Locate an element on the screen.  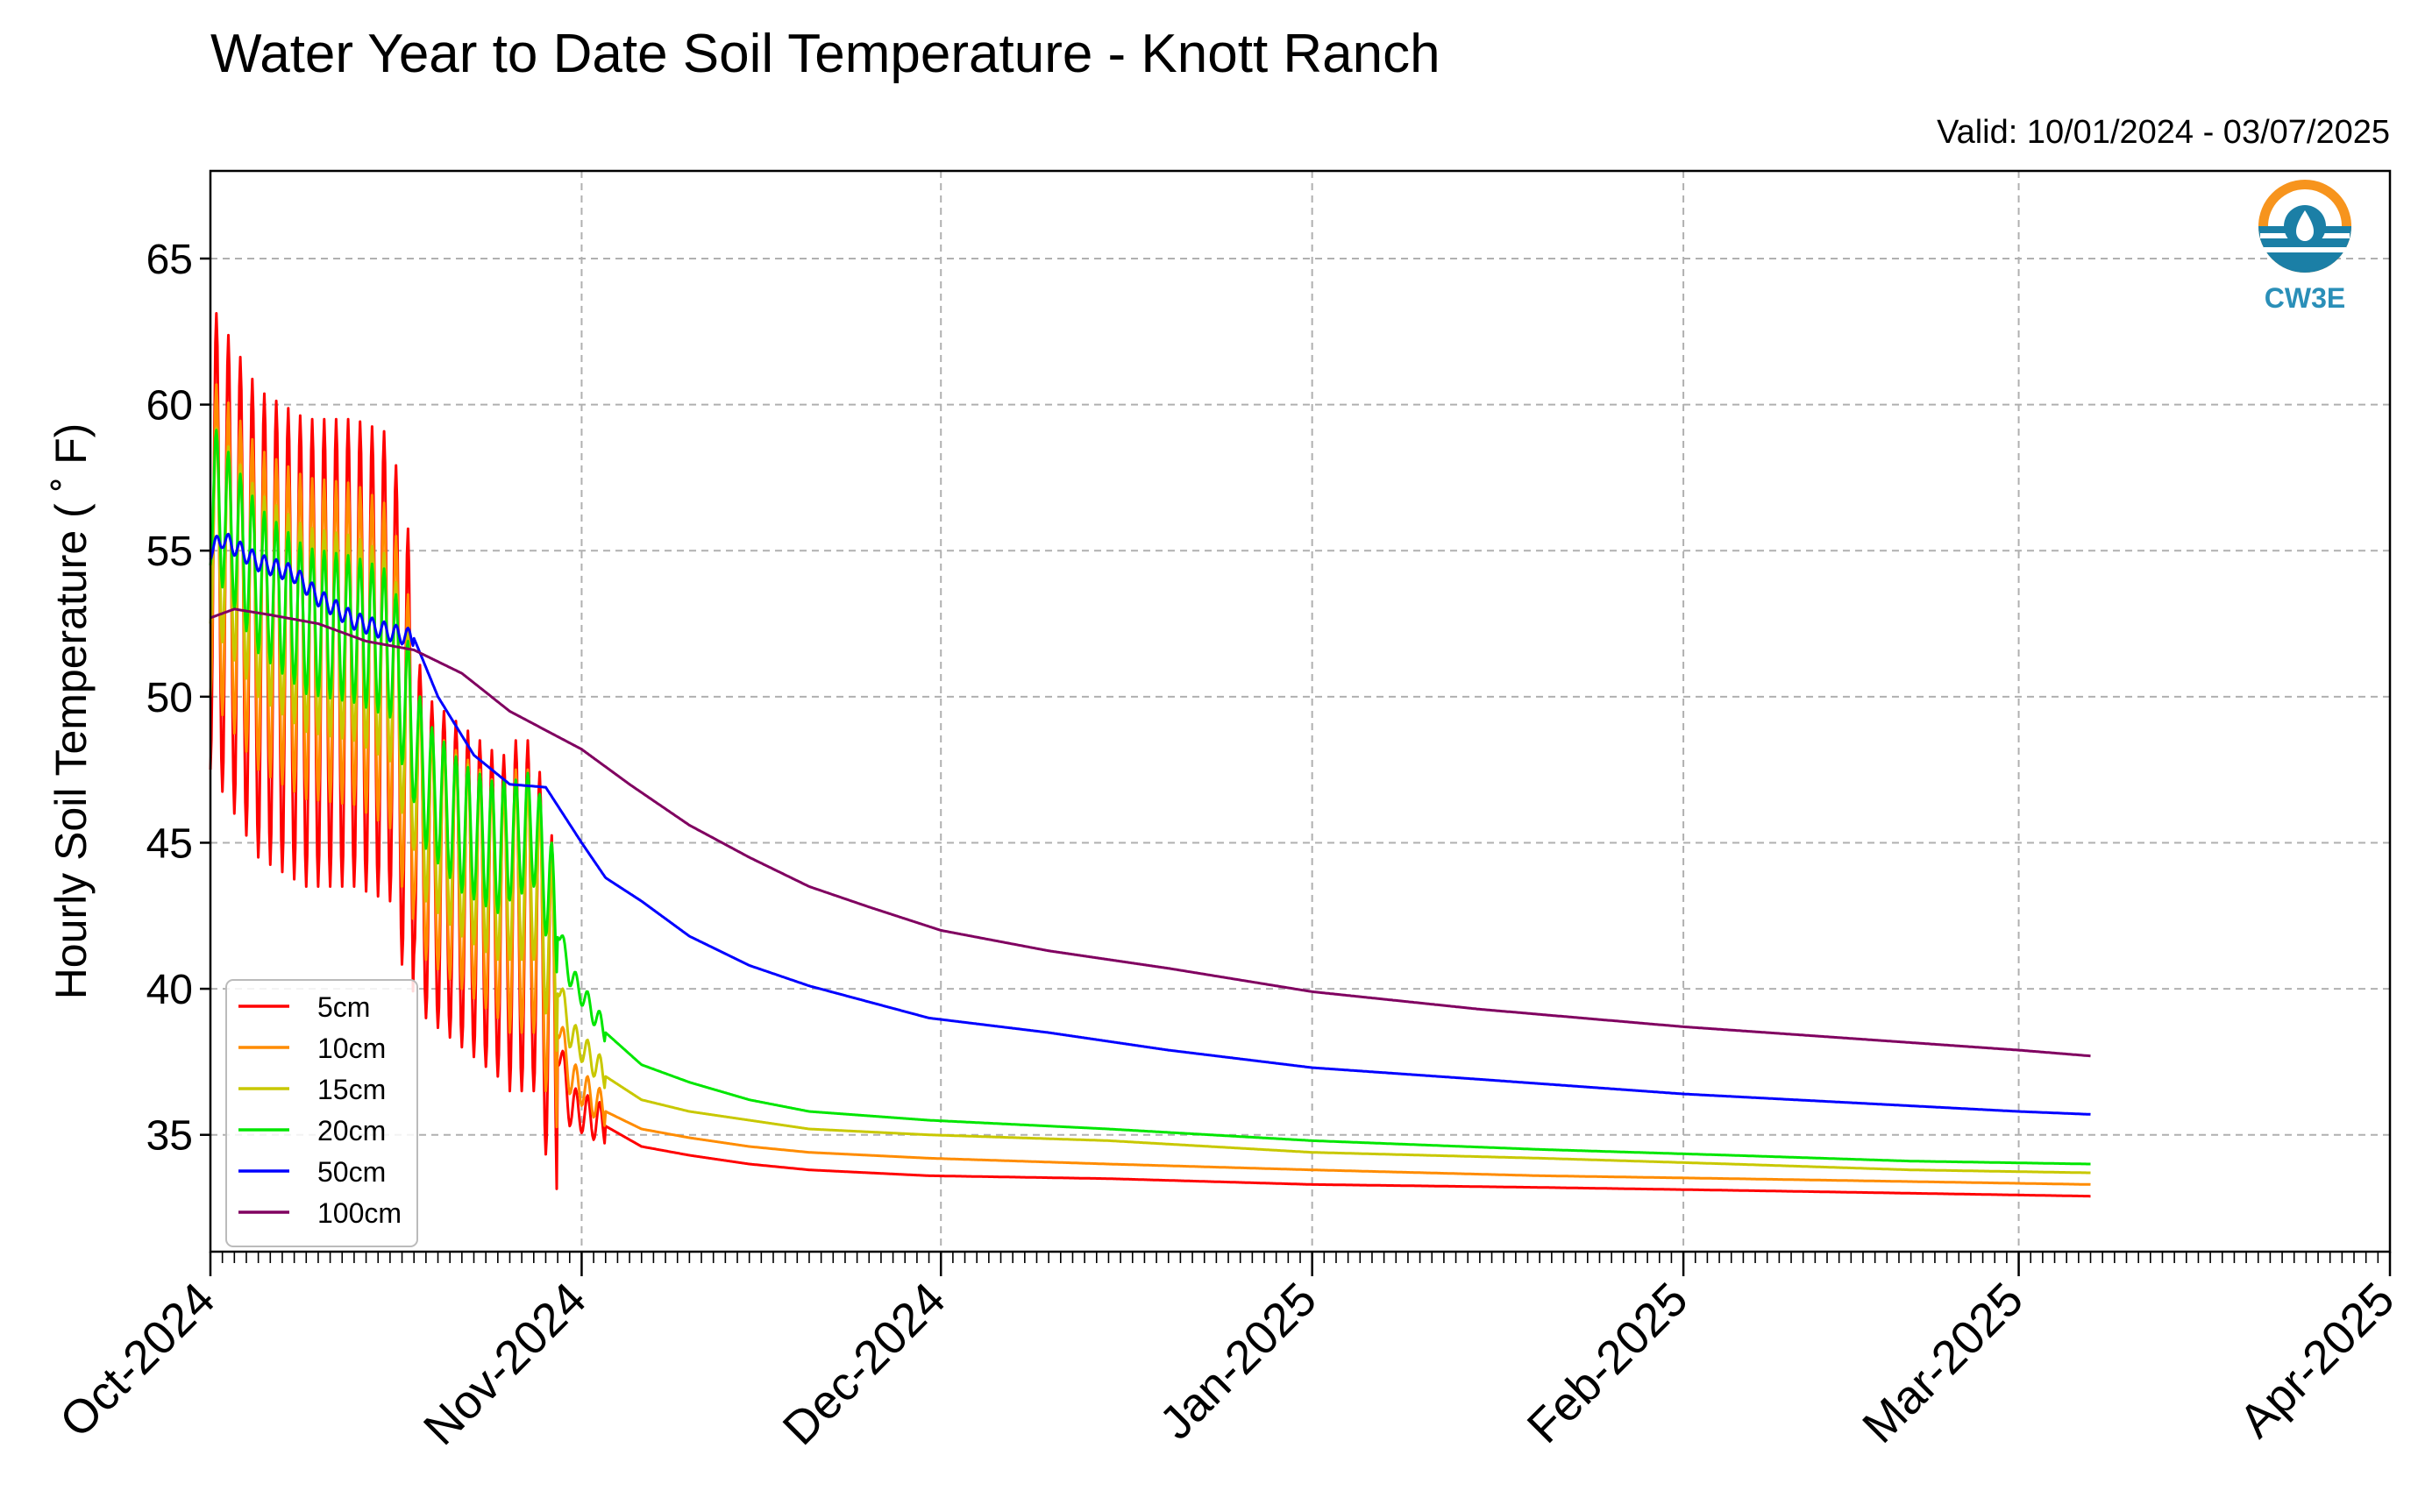
legend-label-100cm: 100cm is located at coordinates (359, 1213).